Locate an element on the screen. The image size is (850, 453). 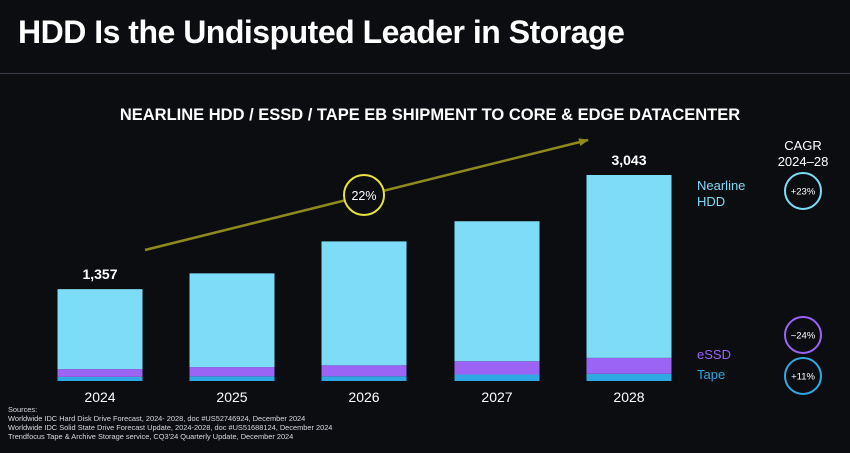
cagr-badge-circle-nearline-hdd is located at coordinates (803, 191).